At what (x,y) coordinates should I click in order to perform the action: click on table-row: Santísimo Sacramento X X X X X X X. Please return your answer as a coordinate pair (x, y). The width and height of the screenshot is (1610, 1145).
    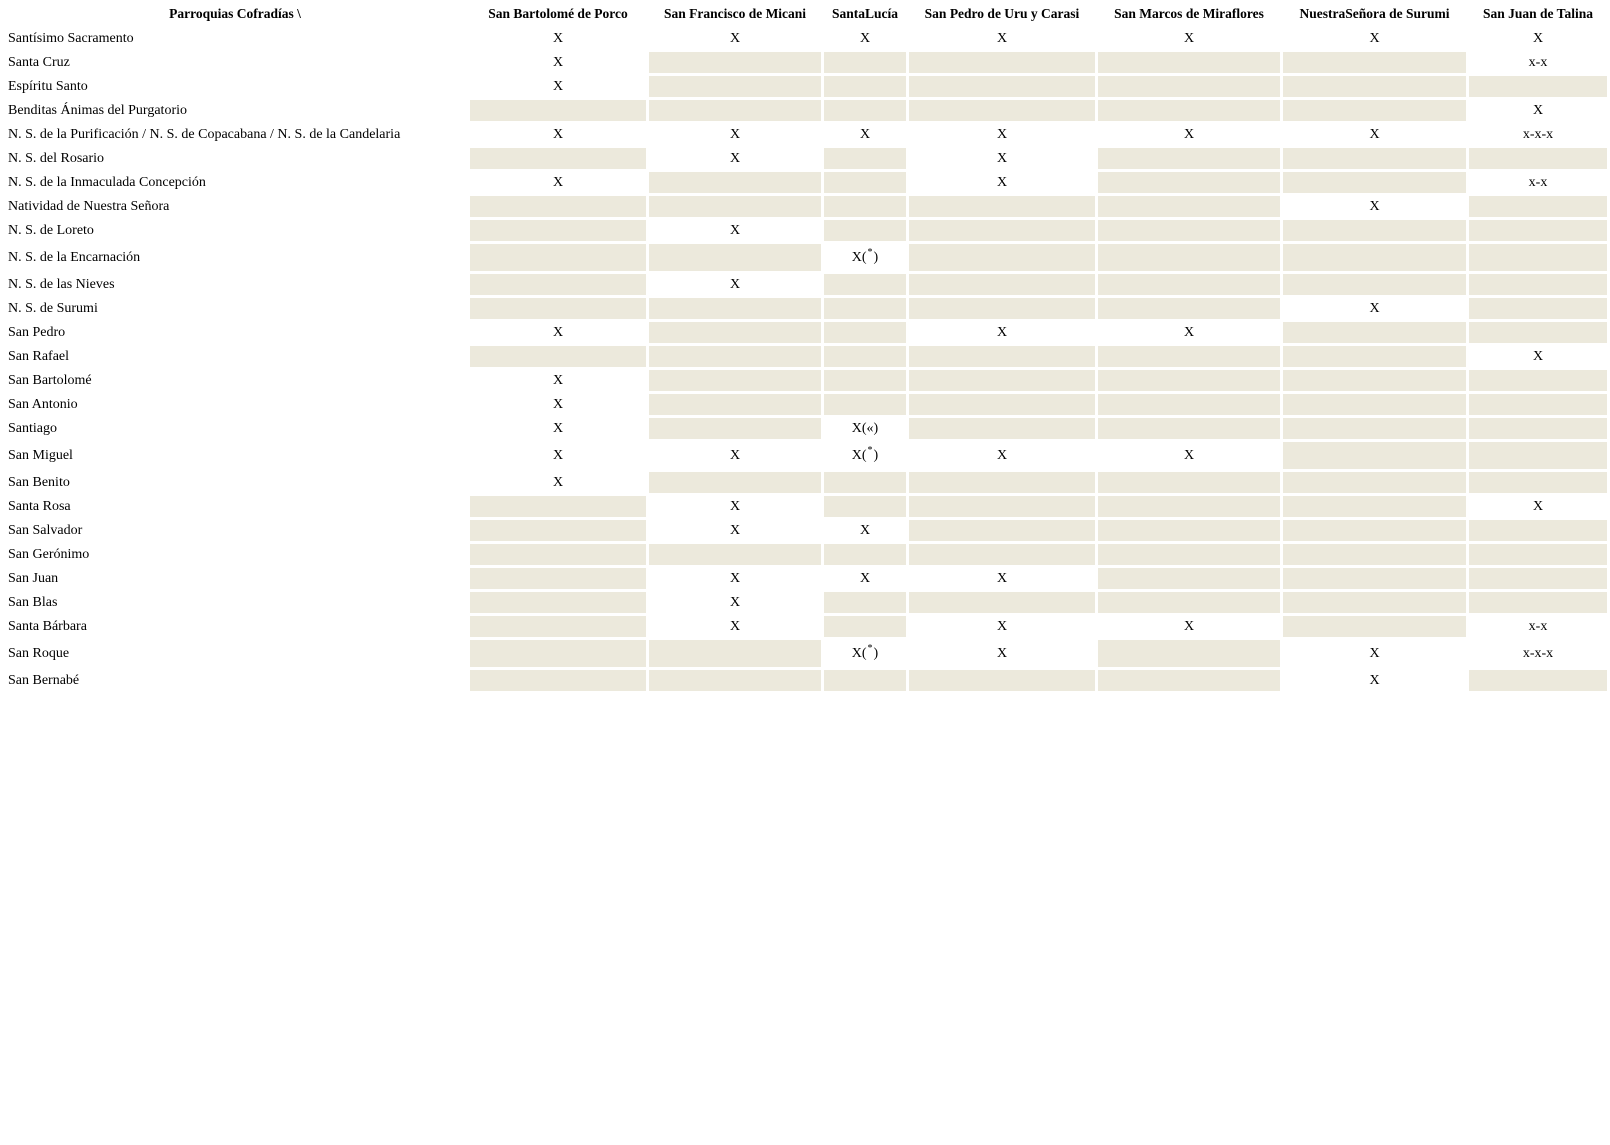
    Looking at the image, I should click on (805, 38).